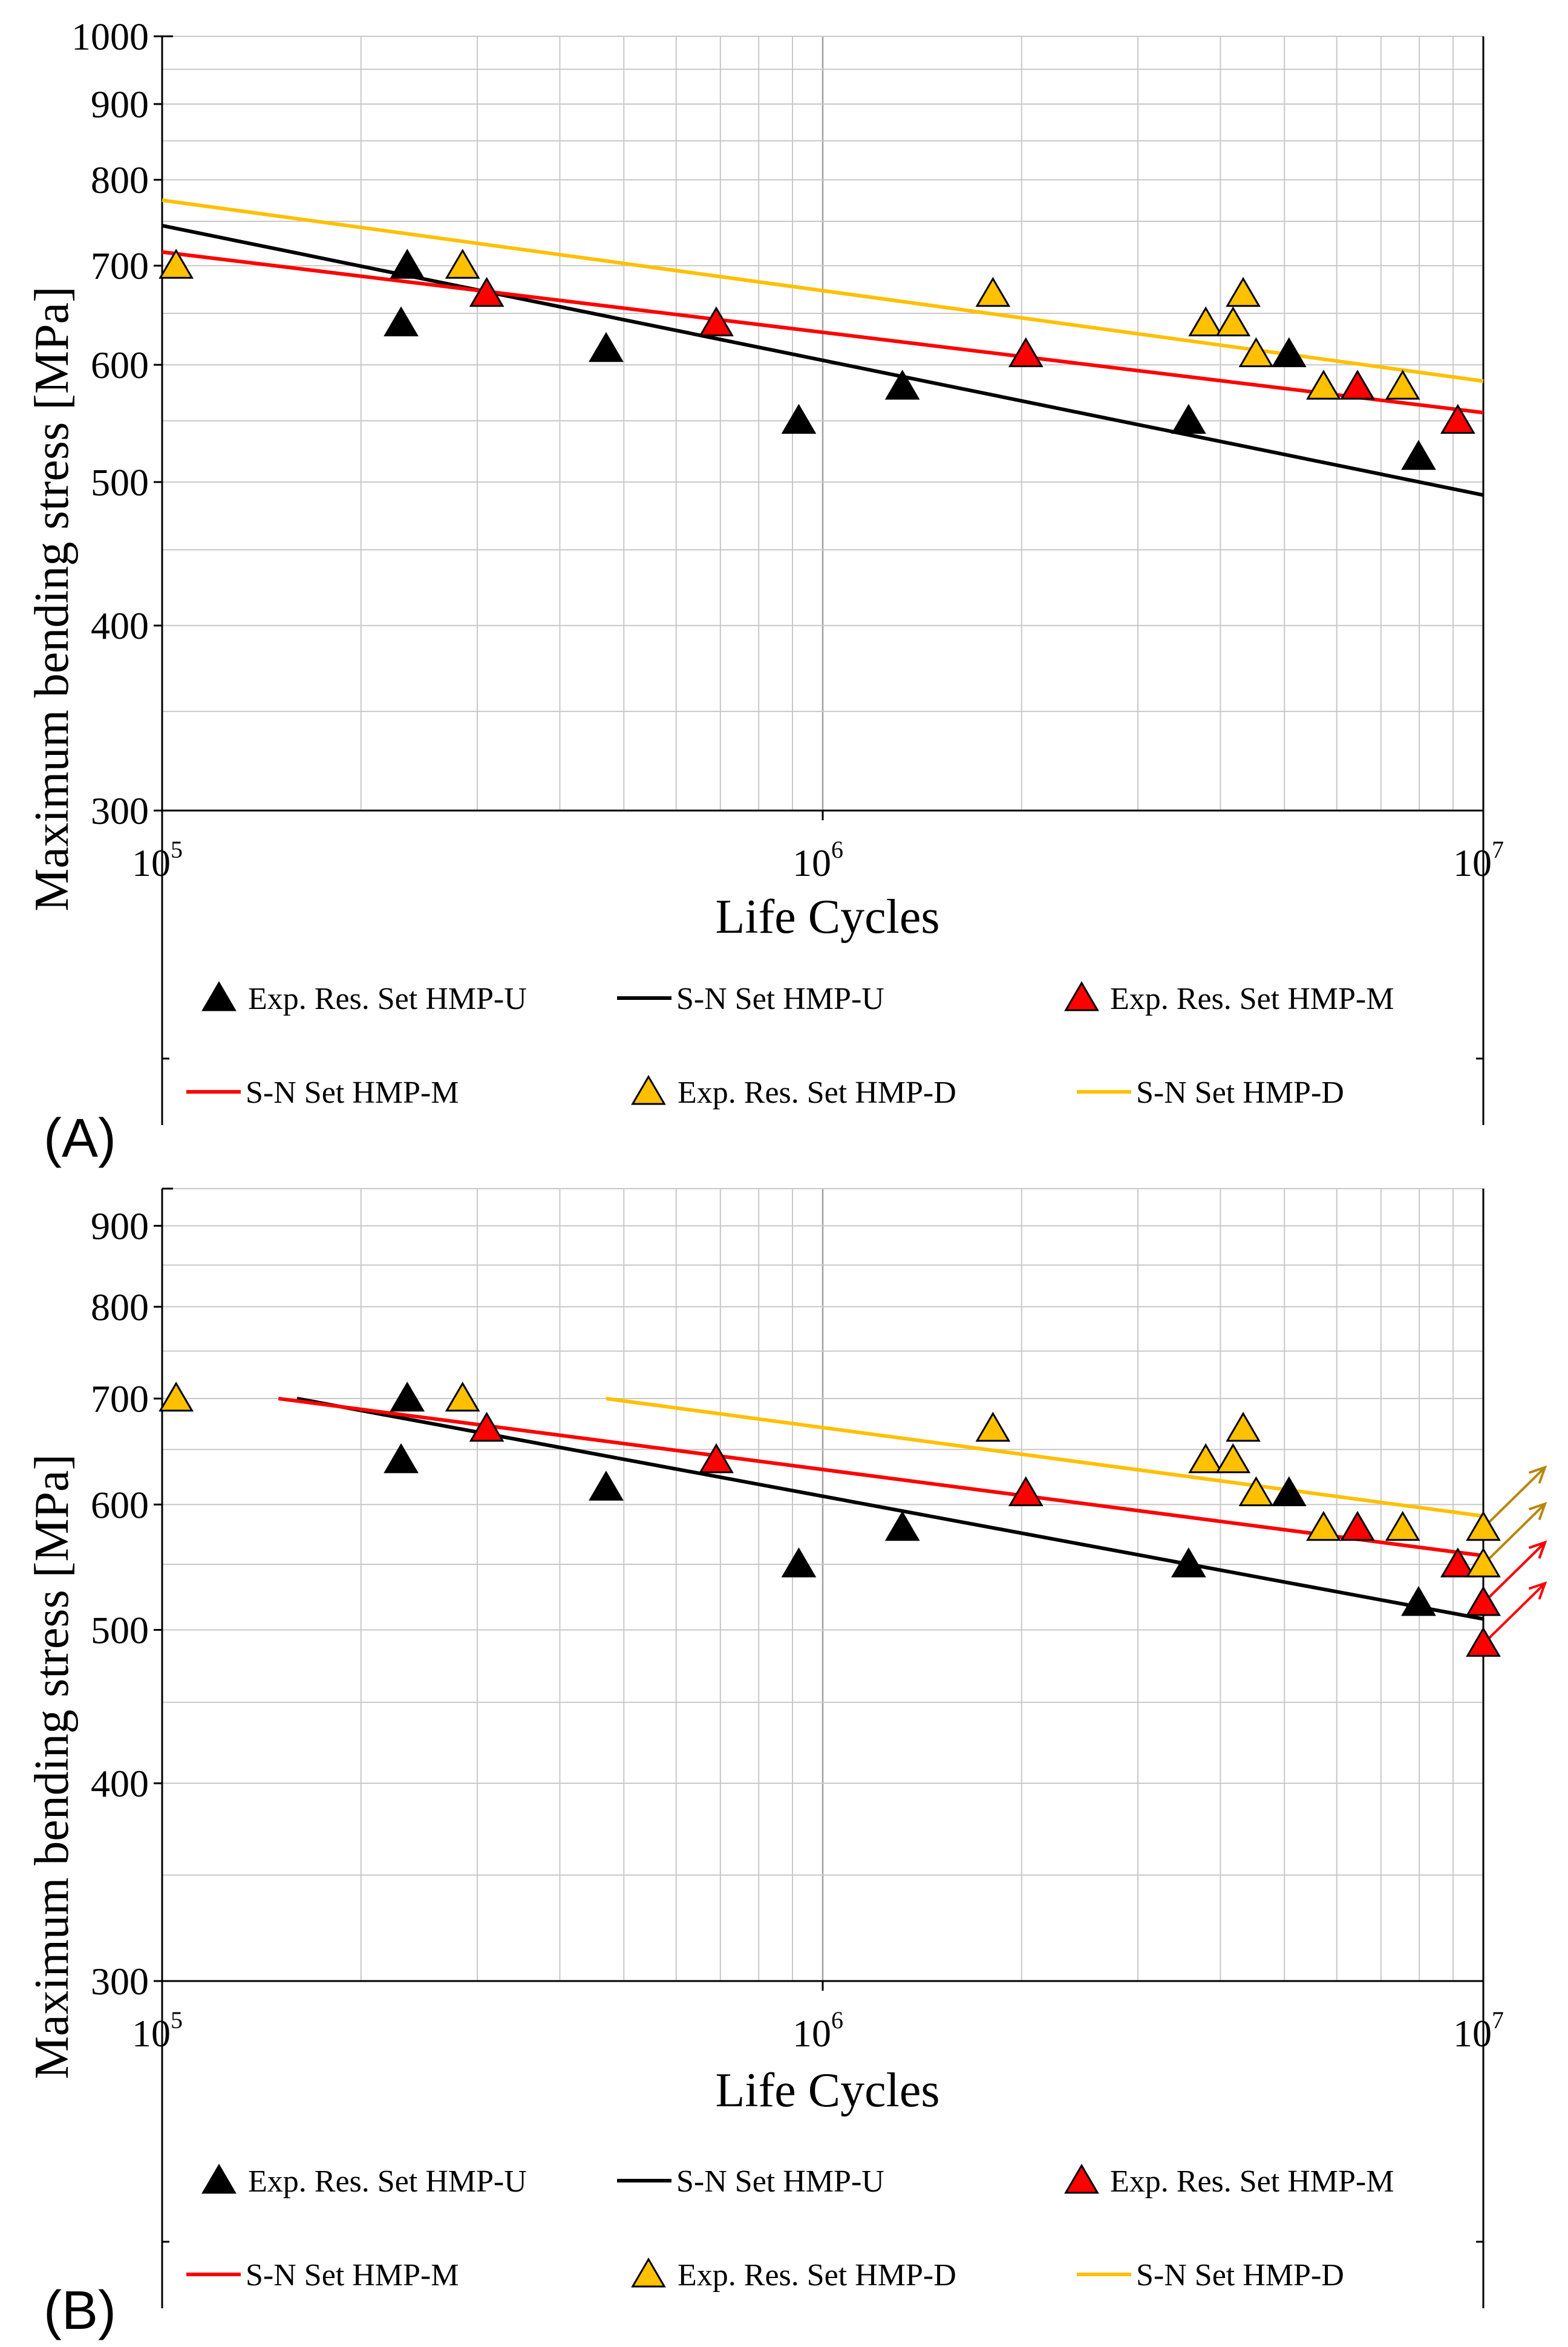 The width and height of the screenshot is (1568, 2347). What do you see at coordinates (780, 2181) in the screenshot?
I see `legend-label: S-N Set HMP-U` at bounding box center [780, 2181].